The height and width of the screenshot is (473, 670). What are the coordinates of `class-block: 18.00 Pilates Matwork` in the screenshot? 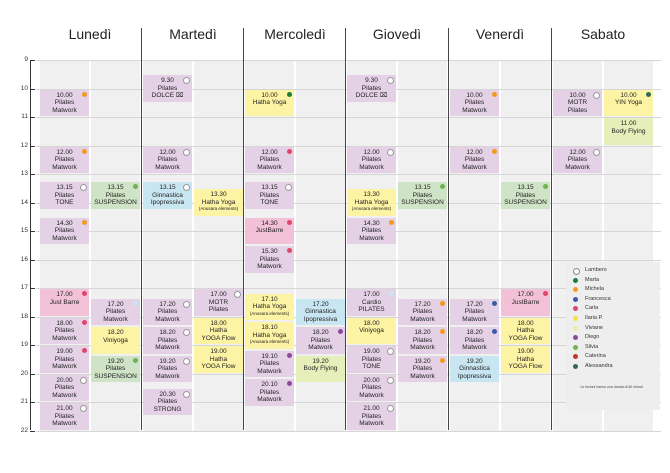 It's located at (64, 330).